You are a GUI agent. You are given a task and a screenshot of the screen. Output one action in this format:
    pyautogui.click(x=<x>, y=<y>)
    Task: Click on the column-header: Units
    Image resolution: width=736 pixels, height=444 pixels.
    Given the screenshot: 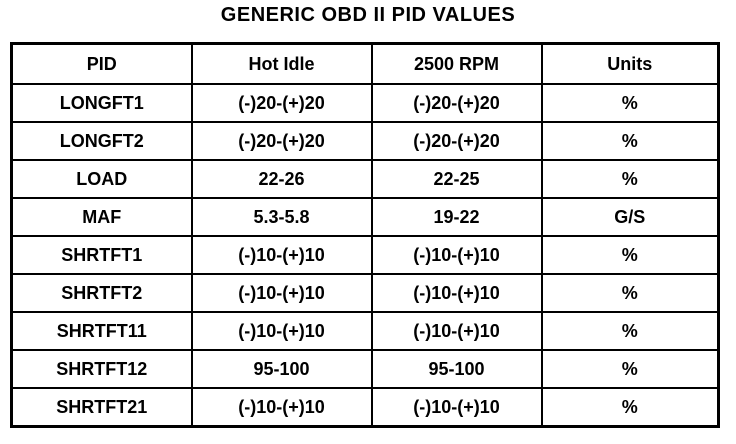 What is the action you would take?
    pyautogui.click(x=630, y=63)
    